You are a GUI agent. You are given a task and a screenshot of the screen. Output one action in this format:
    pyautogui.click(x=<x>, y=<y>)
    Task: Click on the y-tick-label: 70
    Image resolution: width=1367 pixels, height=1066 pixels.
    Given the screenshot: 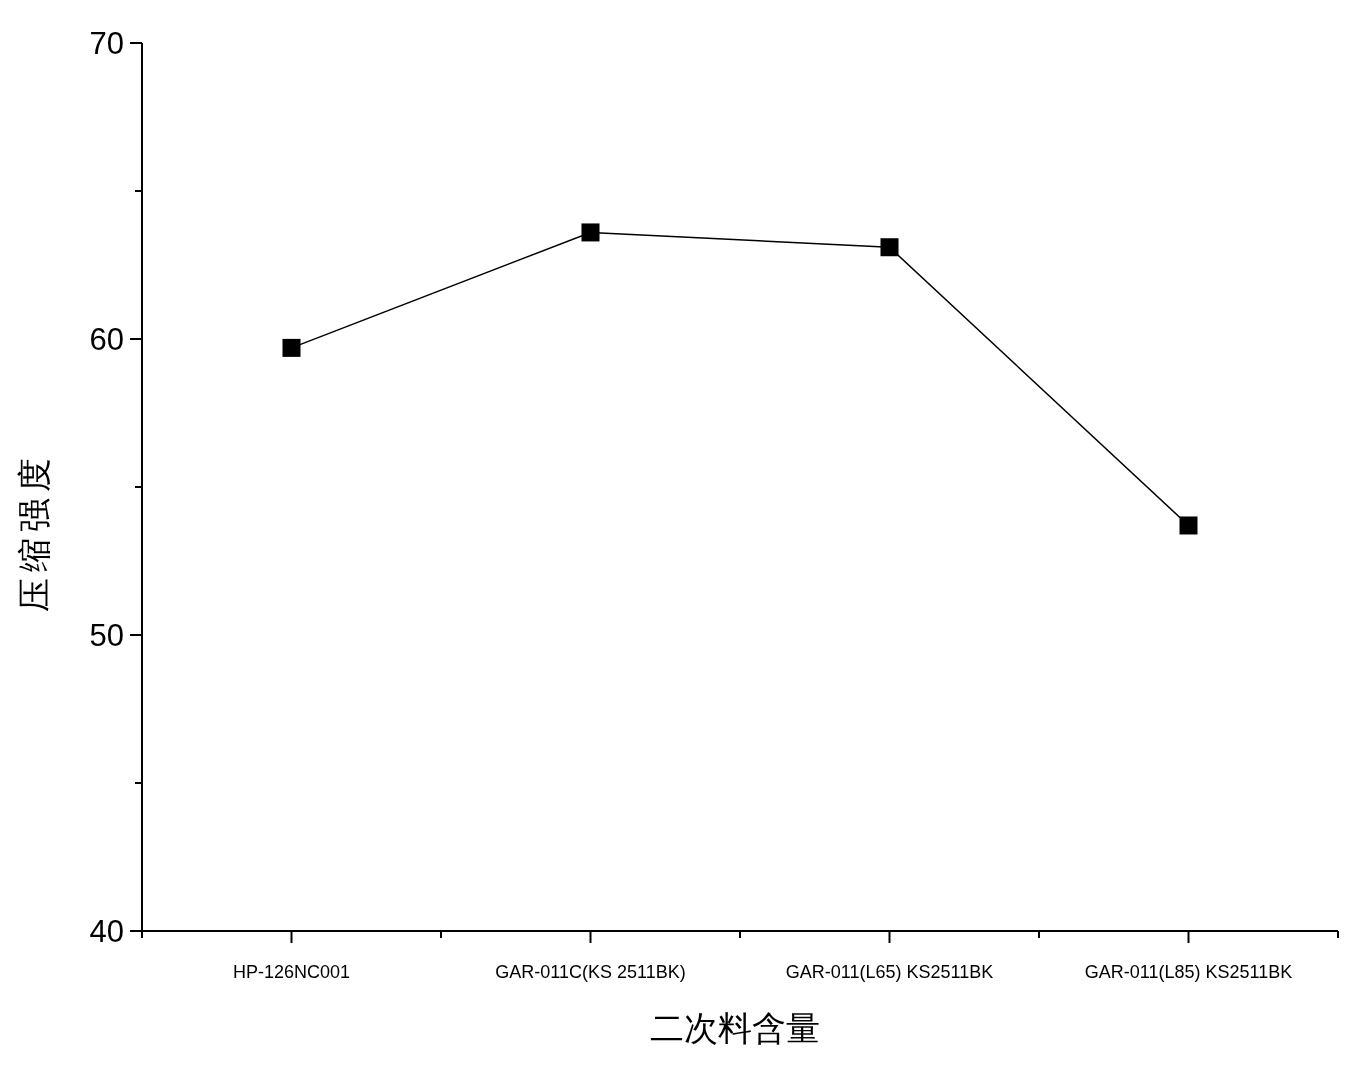 What is the action you would take?
    pyautogui.click(x=106, y=43)
    